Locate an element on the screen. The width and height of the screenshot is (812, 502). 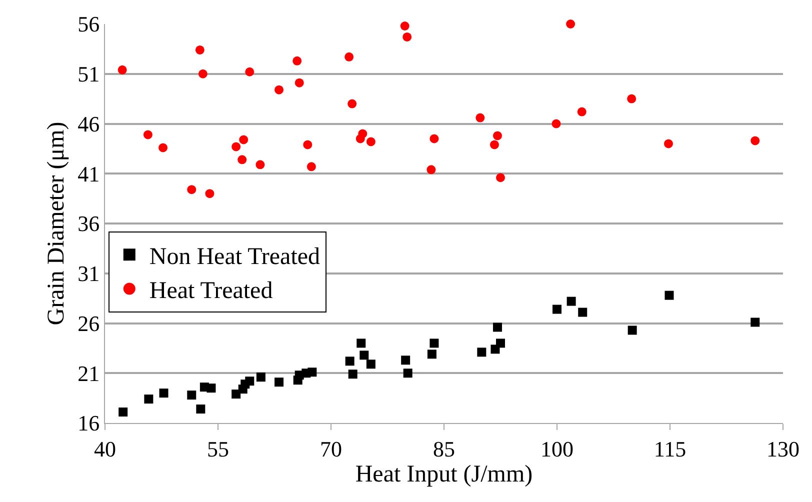
x-tick-label: 115 is located at coordinates (670, 449).